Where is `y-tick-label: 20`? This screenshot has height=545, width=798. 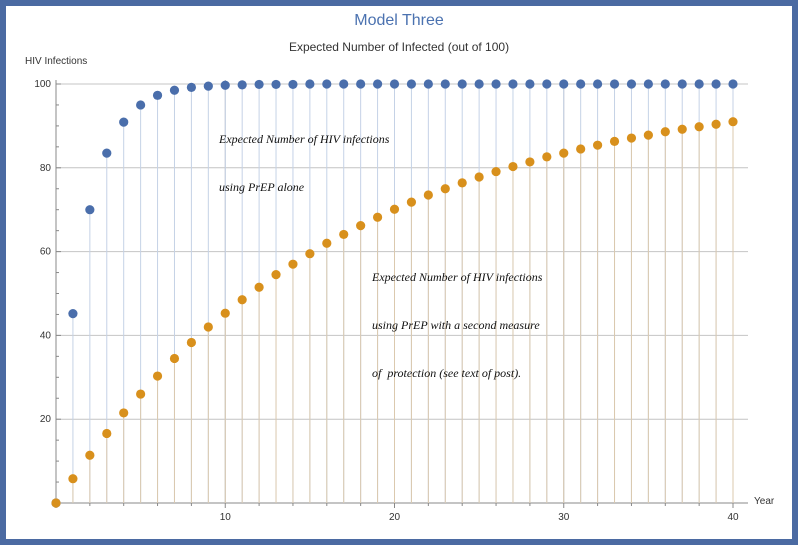 y-tick-label: 20 is located at coordinates (46, 419).